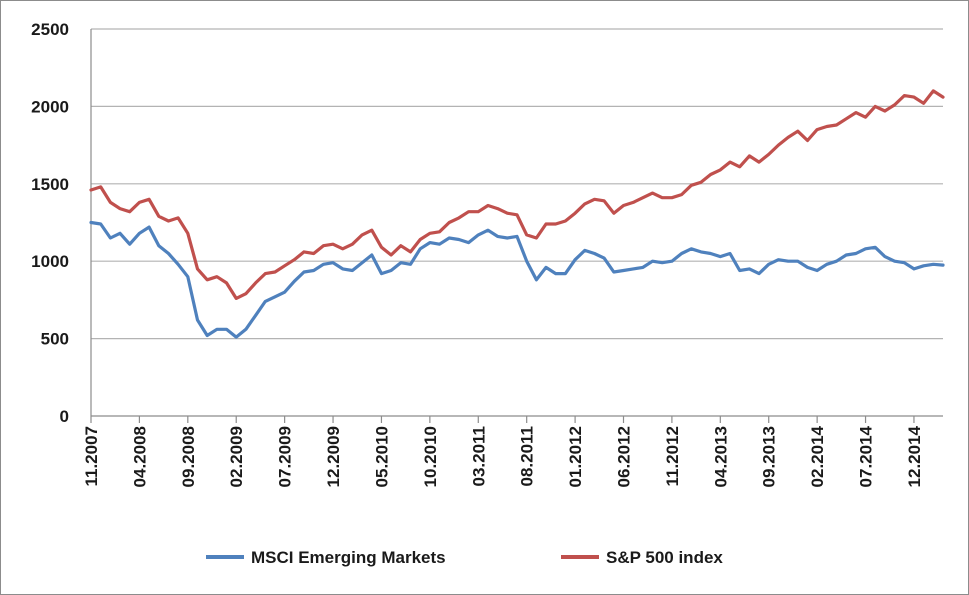 The height and width of the screenshot is (595, 969). I want to click on x-tick-label: 03.2011, so click(478, 456).